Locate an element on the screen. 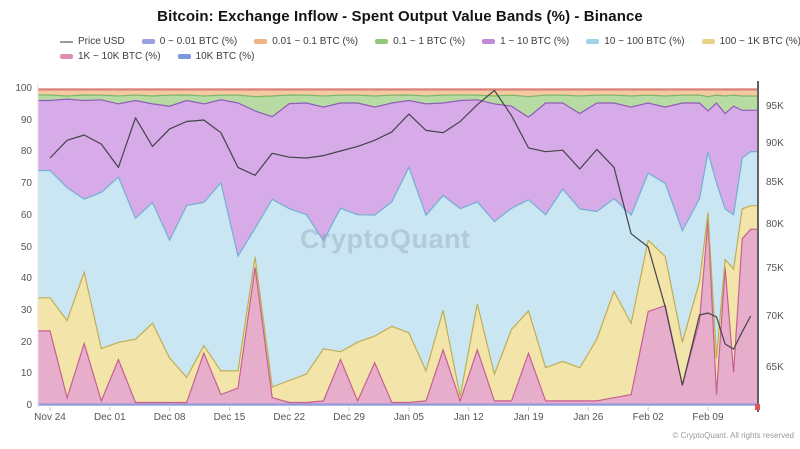 The height and width of the screenshot is (449, 800). legend-item-100-1k-btc: 100 ~ 1K BTC (%) is located at coordinates (750, 41).